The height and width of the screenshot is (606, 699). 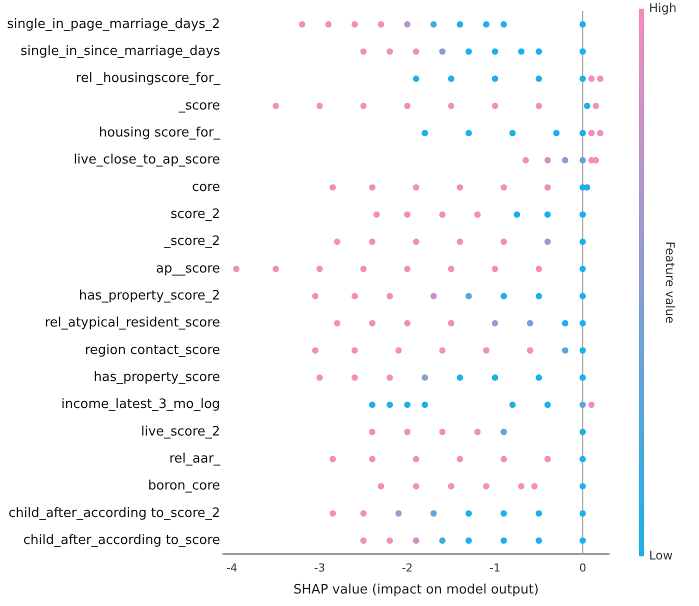 I want to click on x-tick-label: -4, so click(x=232, y=568).